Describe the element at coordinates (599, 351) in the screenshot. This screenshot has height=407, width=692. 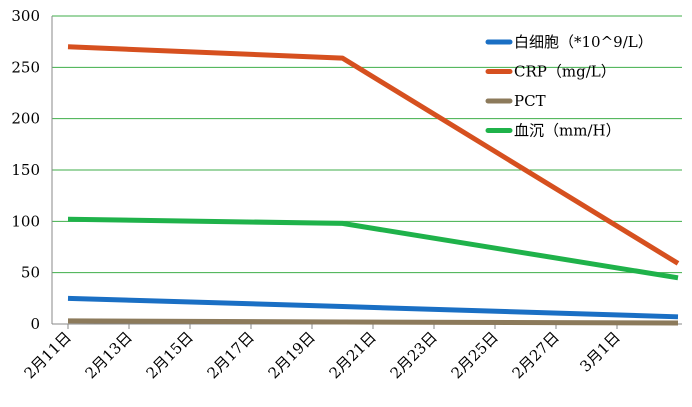
I see `x-tick-label: 3月1日` at that location.